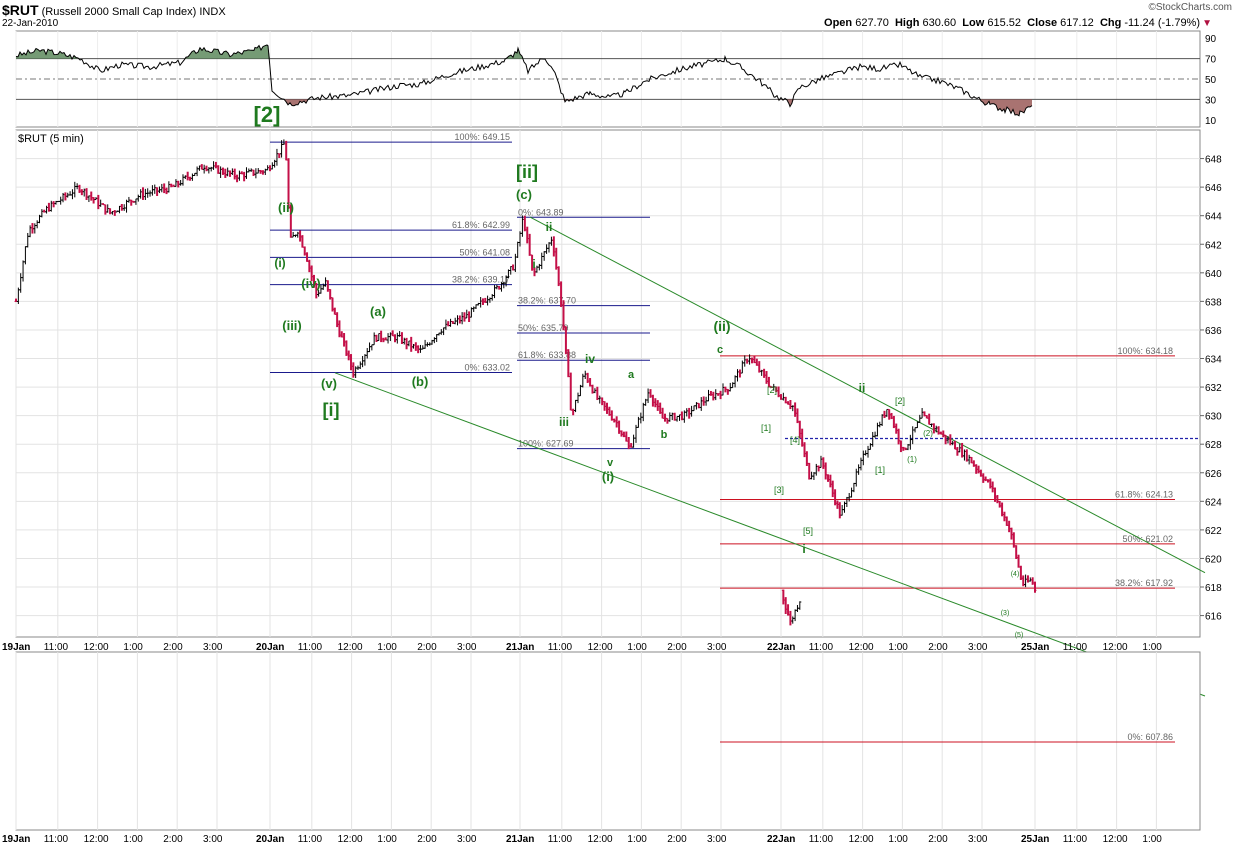  What do you see at coordinates (1162, 23) in the screenshot?
I see `change-value: -11.24 (-1.79%)` at bounding box center [1162, 23].